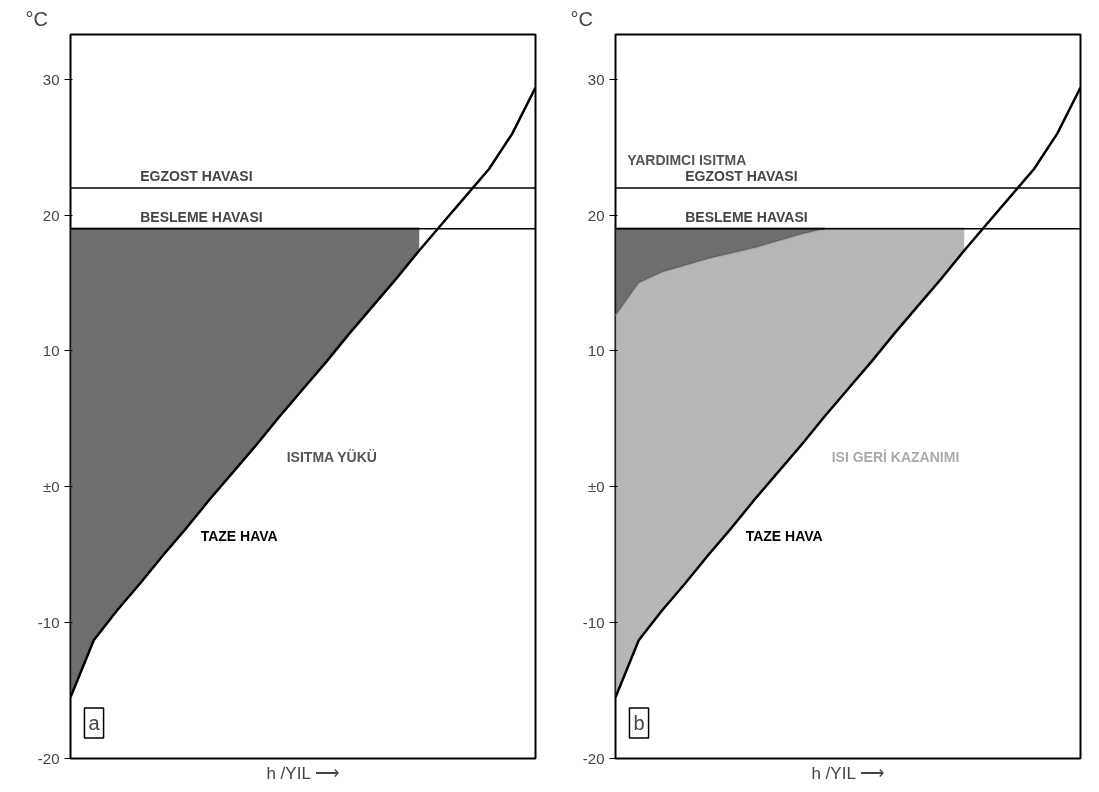 This screenshot has width=1099, height=792. I want to click on annotation: a, so click(94, 723).